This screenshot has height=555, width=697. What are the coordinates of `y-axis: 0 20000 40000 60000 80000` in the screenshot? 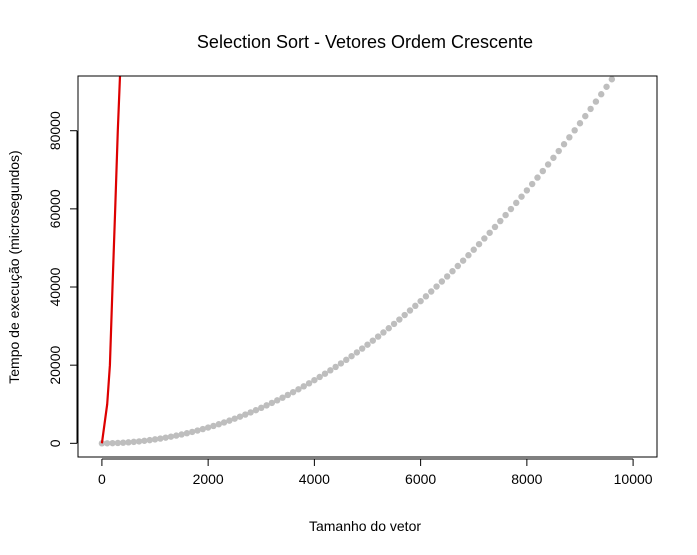 It's located at (62, 279).